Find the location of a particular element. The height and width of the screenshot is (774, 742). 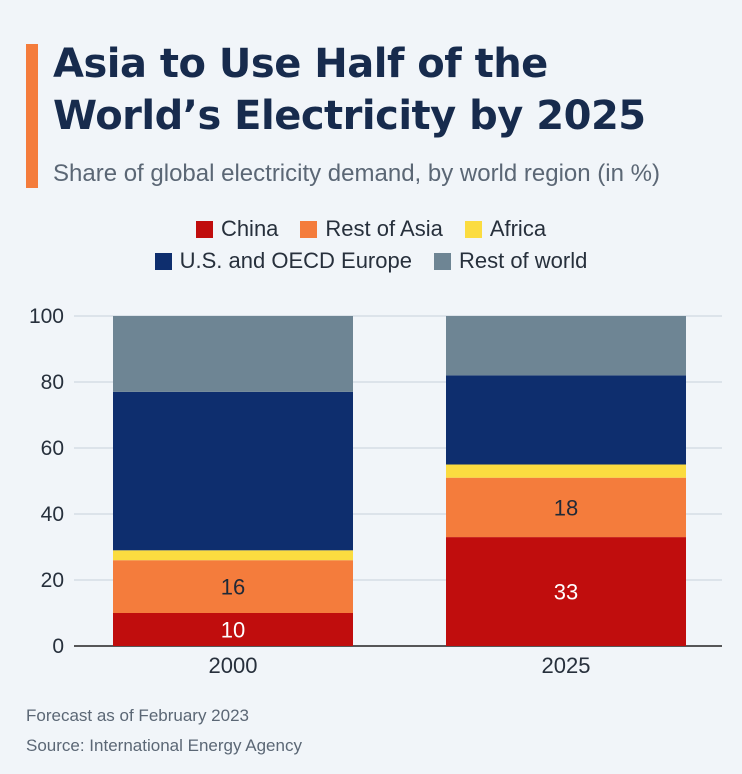

data-label-rest-of-asia-2025: 18 is located at coordinates (566, 507).